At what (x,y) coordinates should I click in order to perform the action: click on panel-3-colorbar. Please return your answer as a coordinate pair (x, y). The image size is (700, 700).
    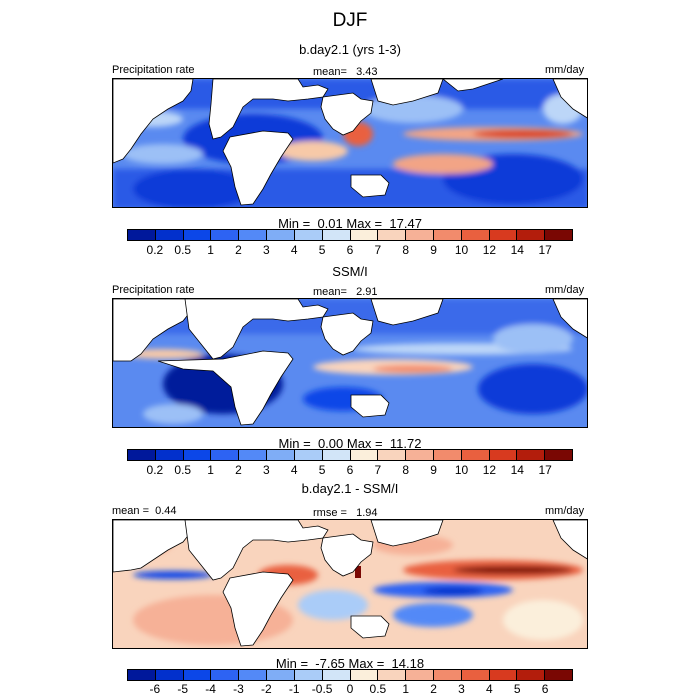
    Looking at the image, I should click on (350, 675).